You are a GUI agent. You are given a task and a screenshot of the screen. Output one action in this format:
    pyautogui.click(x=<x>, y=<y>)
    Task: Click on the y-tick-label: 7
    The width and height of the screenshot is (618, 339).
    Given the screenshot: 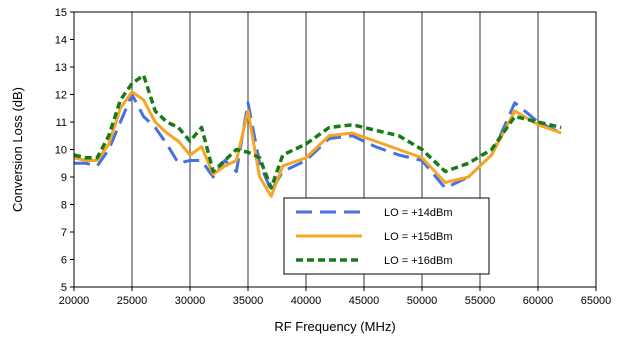 What is the action you would take?
    pyautogui.click(x=64, y=233)
    